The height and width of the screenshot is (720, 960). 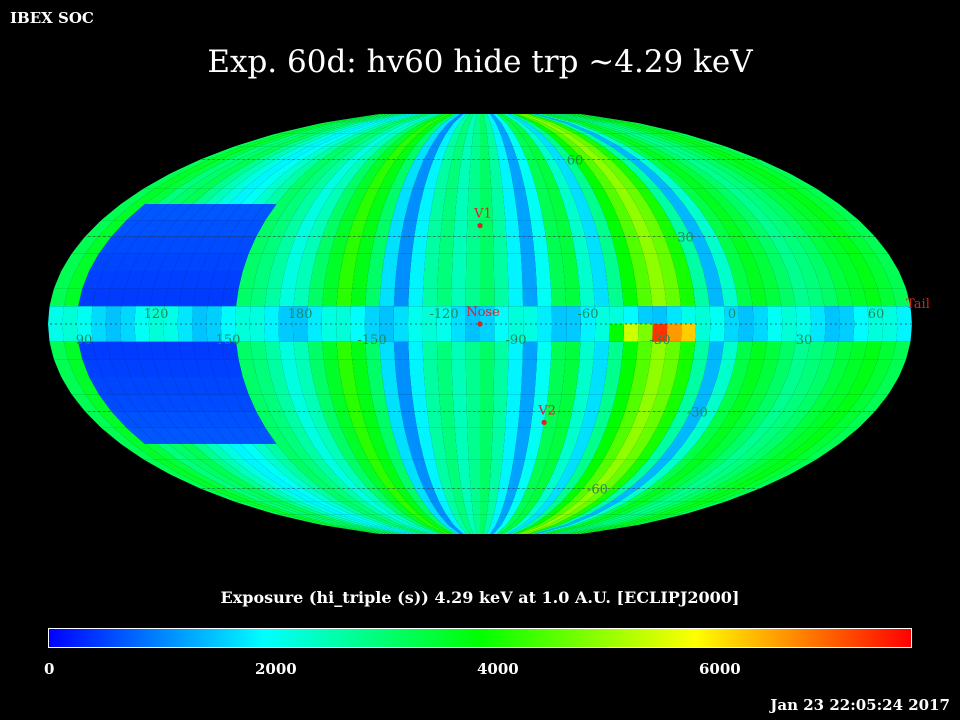 I want to click on marker-label: Nose, so click(x=483, y=312).